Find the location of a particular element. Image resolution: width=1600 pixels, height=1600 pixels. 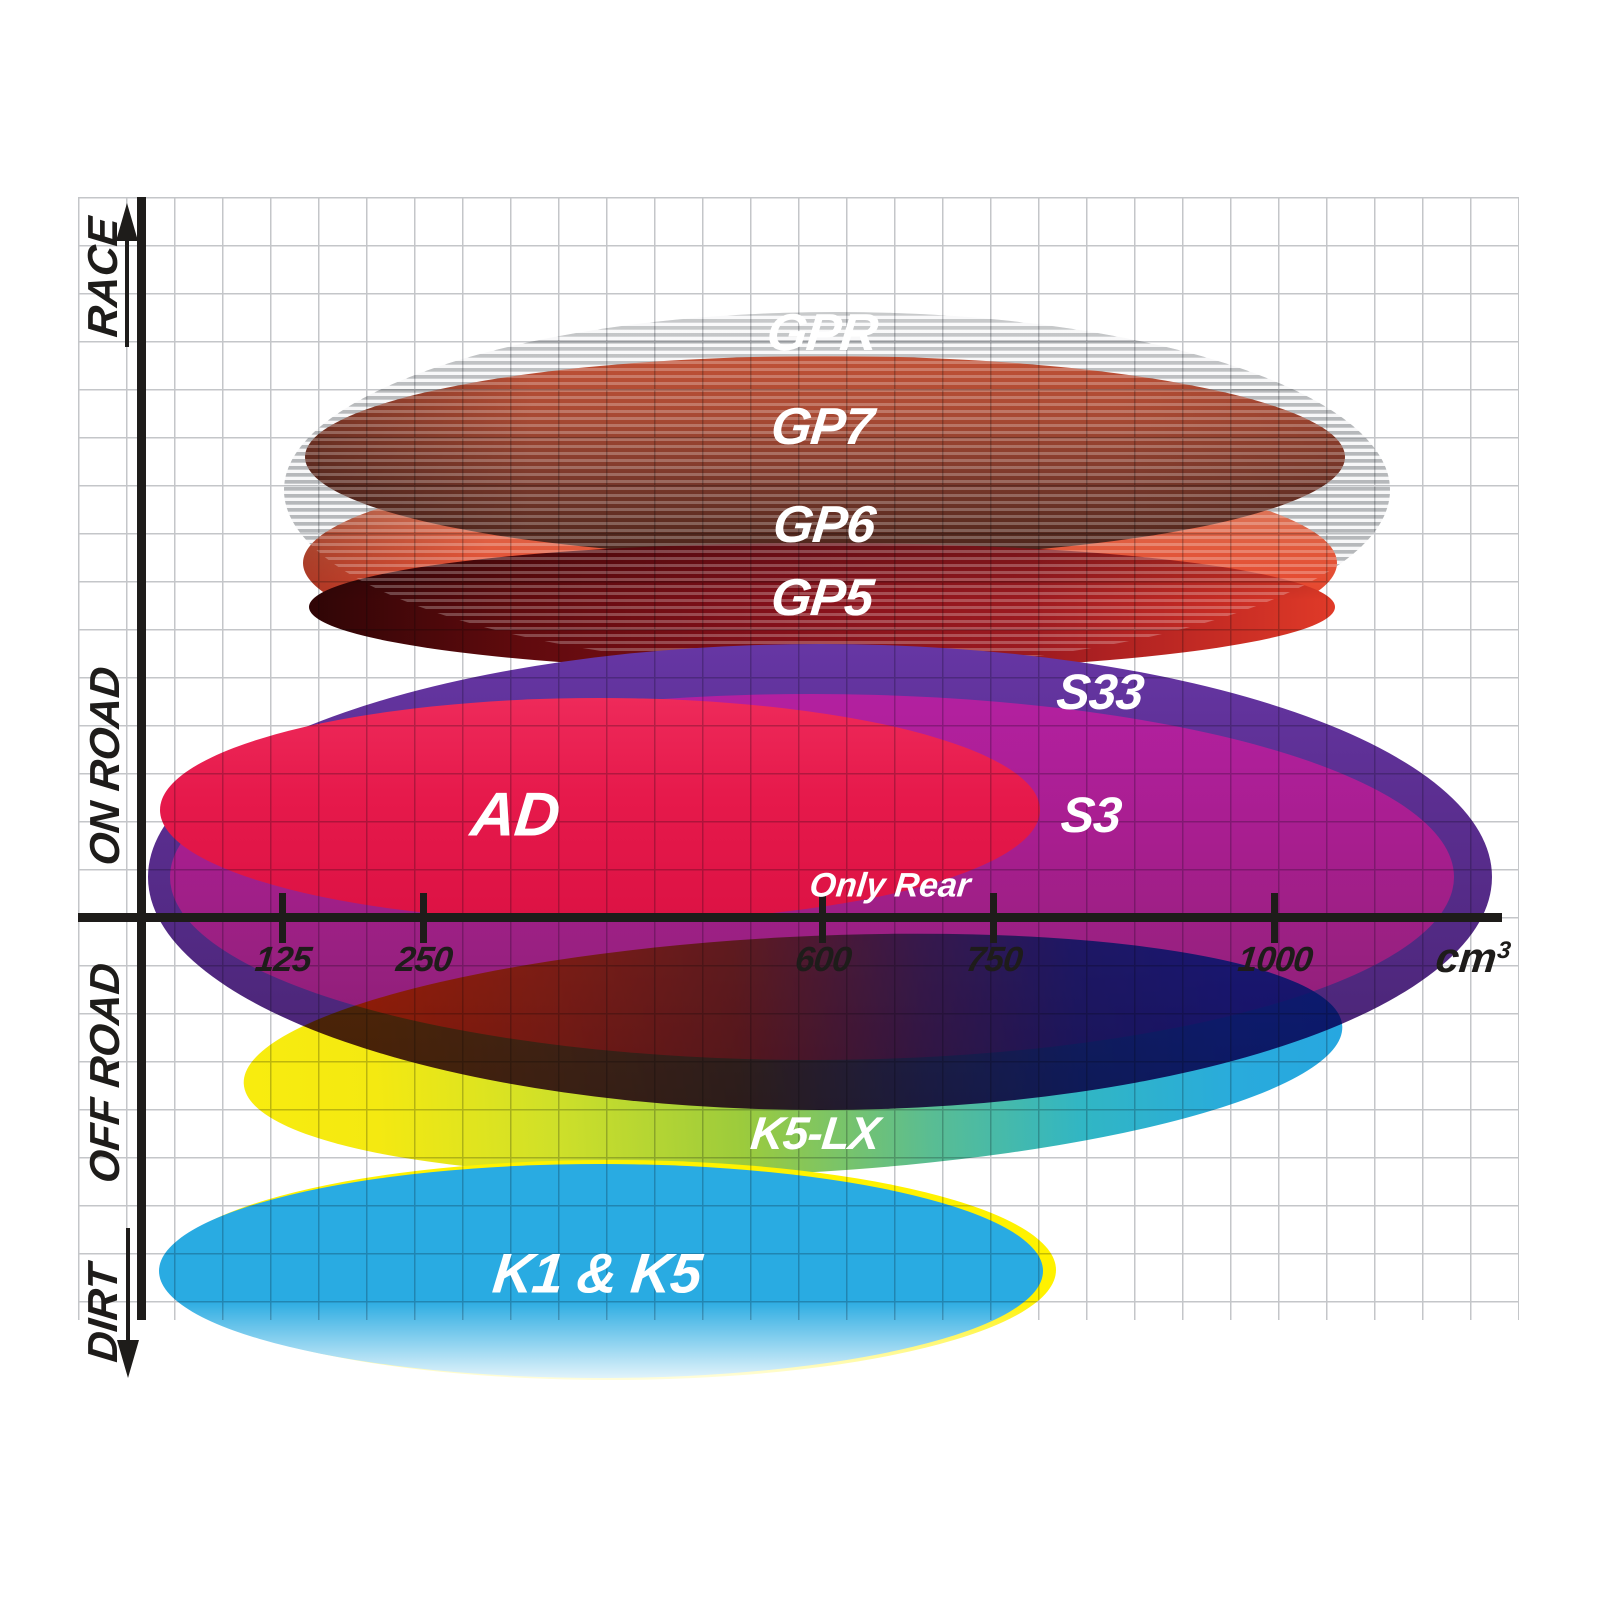

label-only-rear: Only Rear is located at coordinates (890, 885).